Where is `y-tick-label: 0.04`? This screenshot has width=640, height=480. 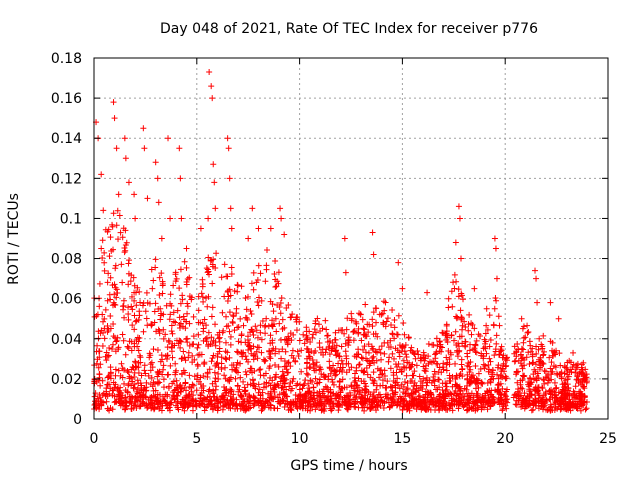
y-tick-label: 0.04 is located at coordinates (66, 340).